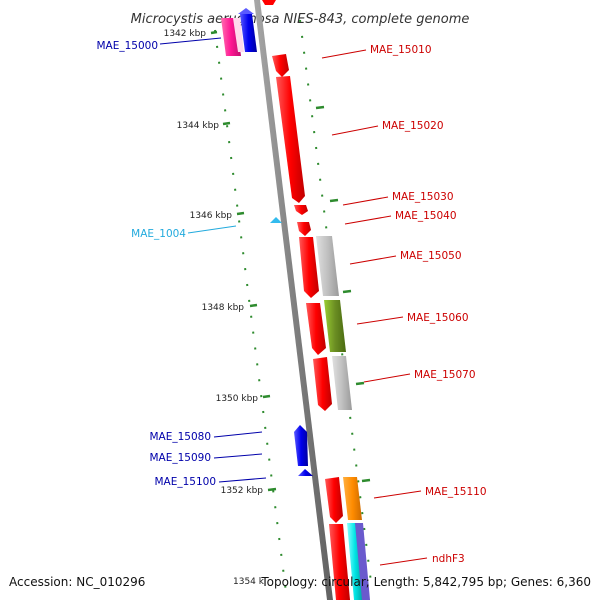  What do you see at coordinates (242, 491) in the screenshot?
I see `kbp-tick-label: 1352 kbp` at bounding box center [242, 491].